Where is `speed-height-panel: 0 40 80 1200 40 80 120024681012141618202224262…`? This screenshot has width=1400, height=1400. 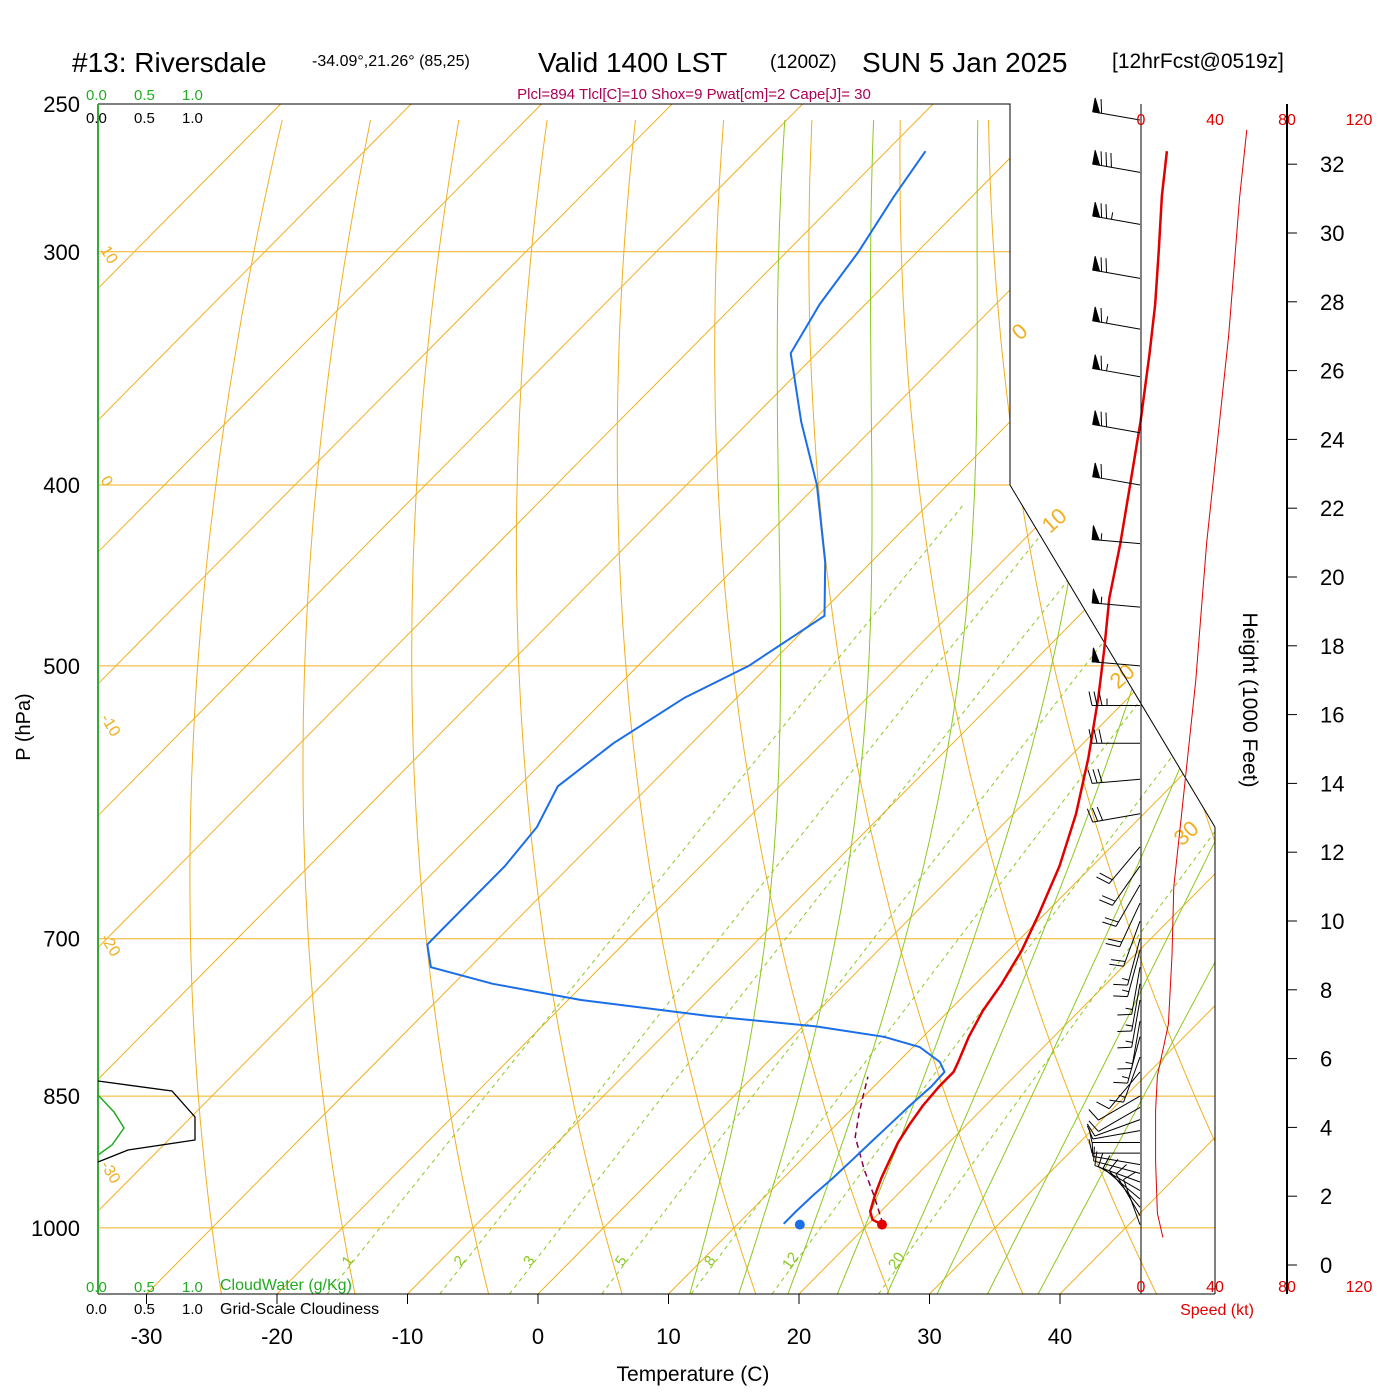 speed-height-panel: 0 40 80 1200 40 80 120024681012141618202224262… is located at coordinates (1255, 700).